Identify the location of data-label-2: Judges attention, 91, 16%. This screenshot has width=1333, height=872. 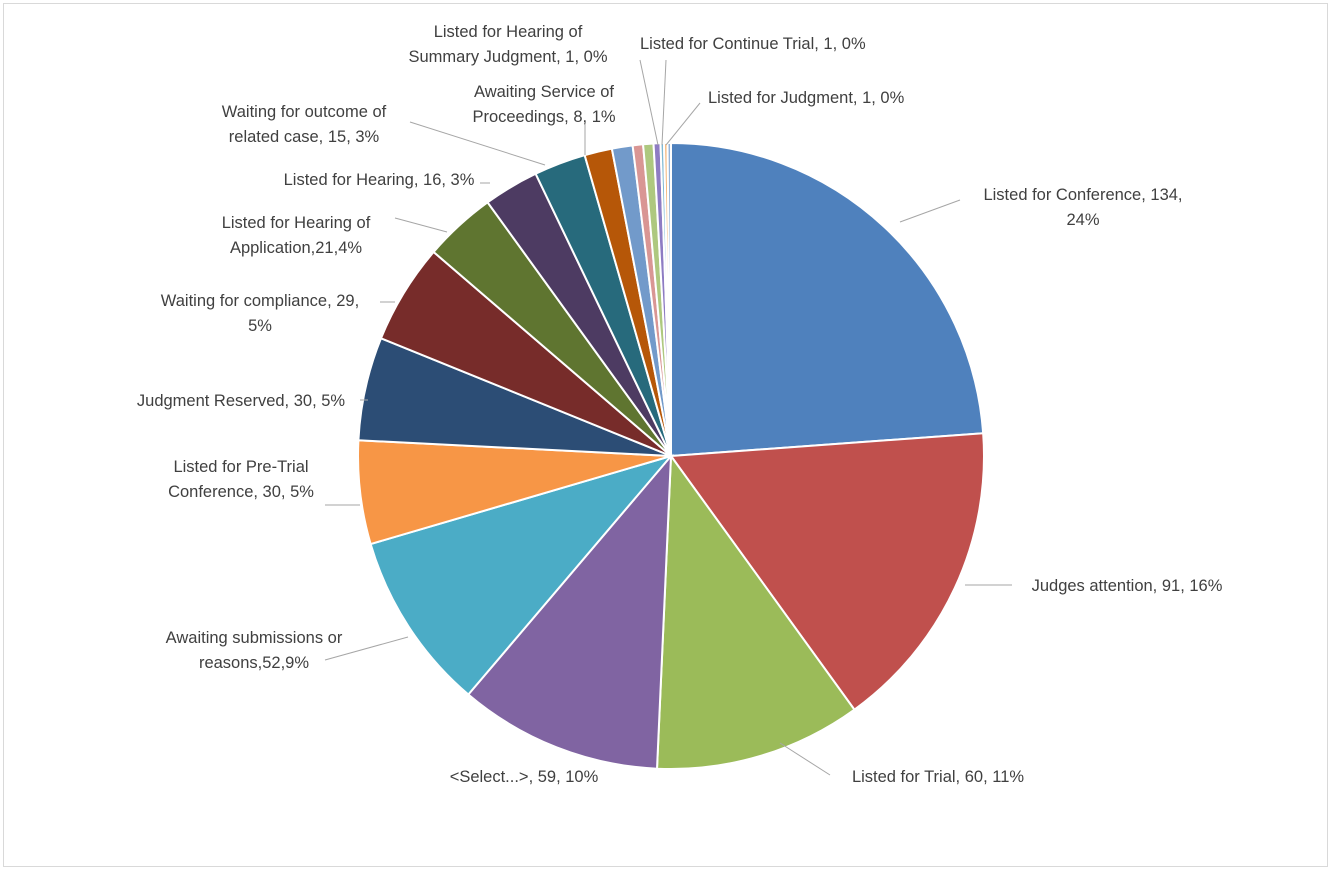
(1127, 586).